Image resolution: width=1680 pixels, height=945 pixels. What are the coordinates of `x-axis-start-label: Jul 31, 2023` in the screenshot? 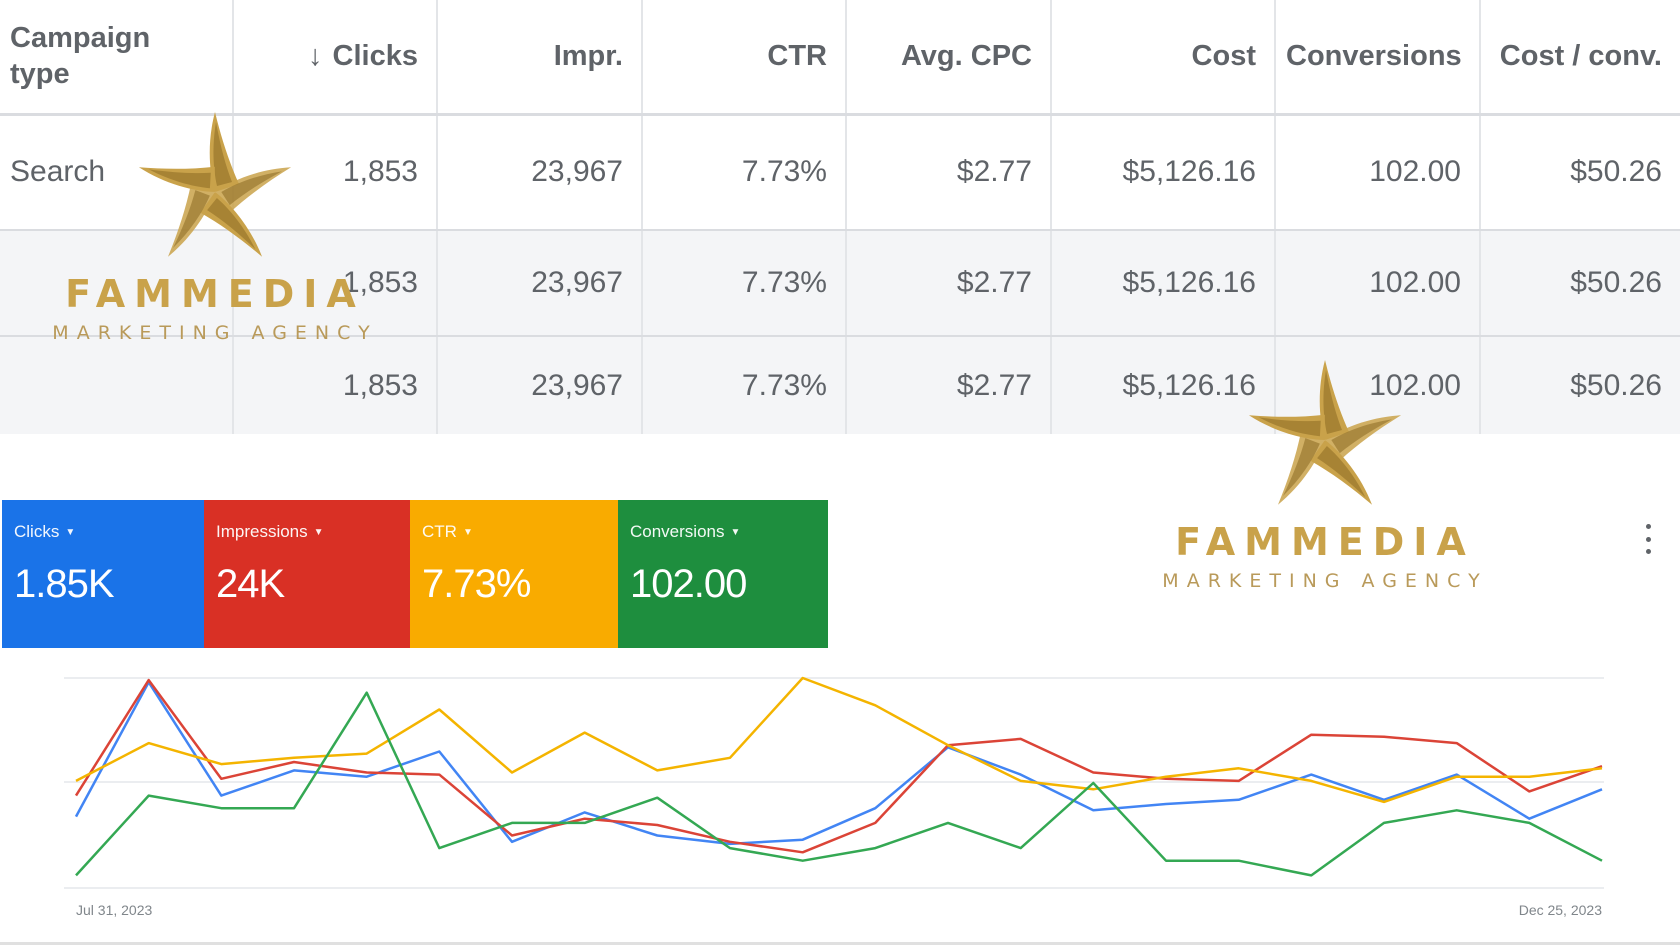 It's located at (114, 910).